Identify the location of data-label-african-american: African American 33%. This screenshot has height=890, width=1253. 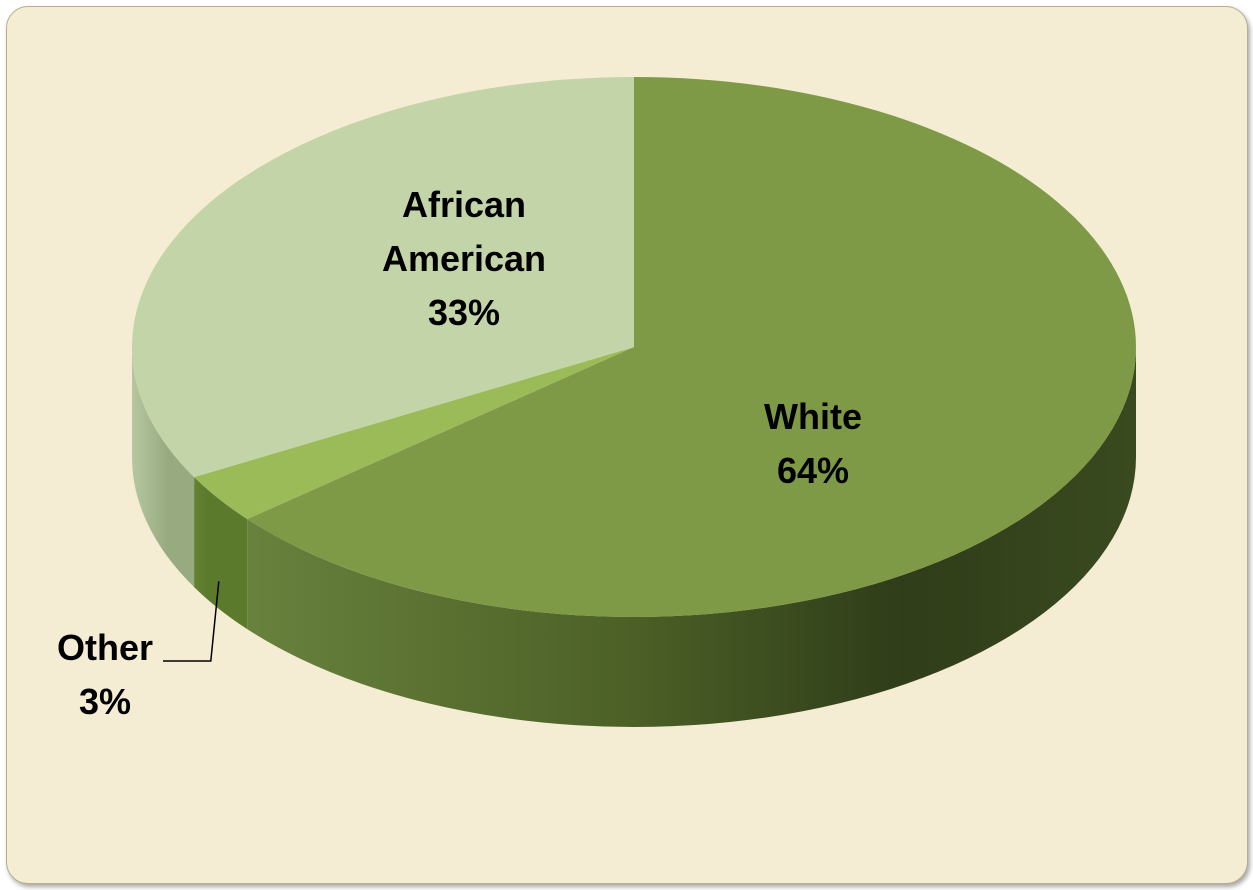
(464, 258).